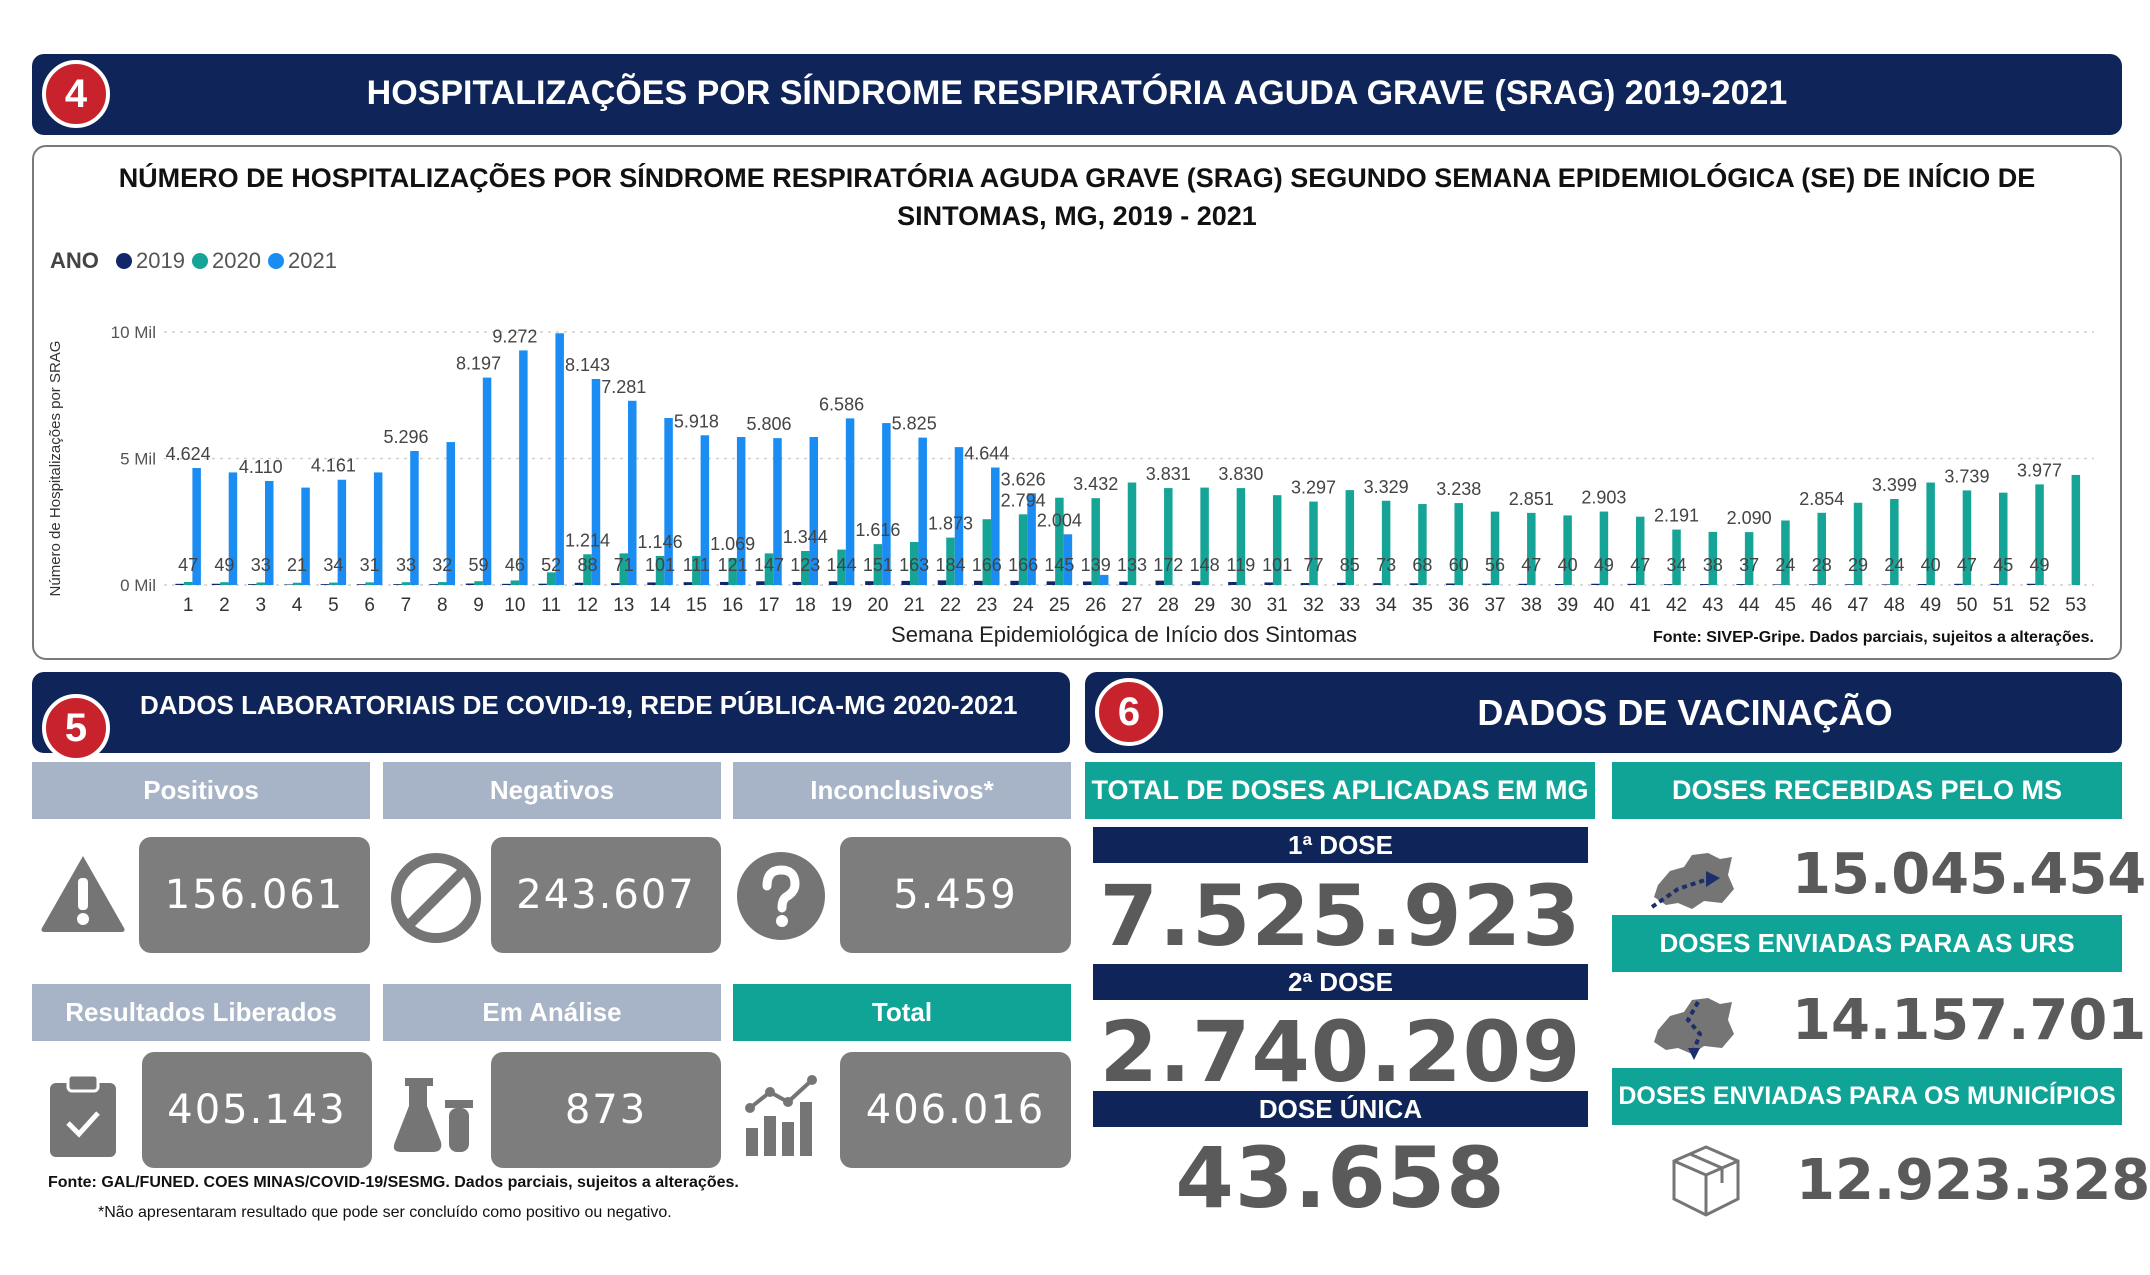  I want to click on warning-icon, so click(83, 894).